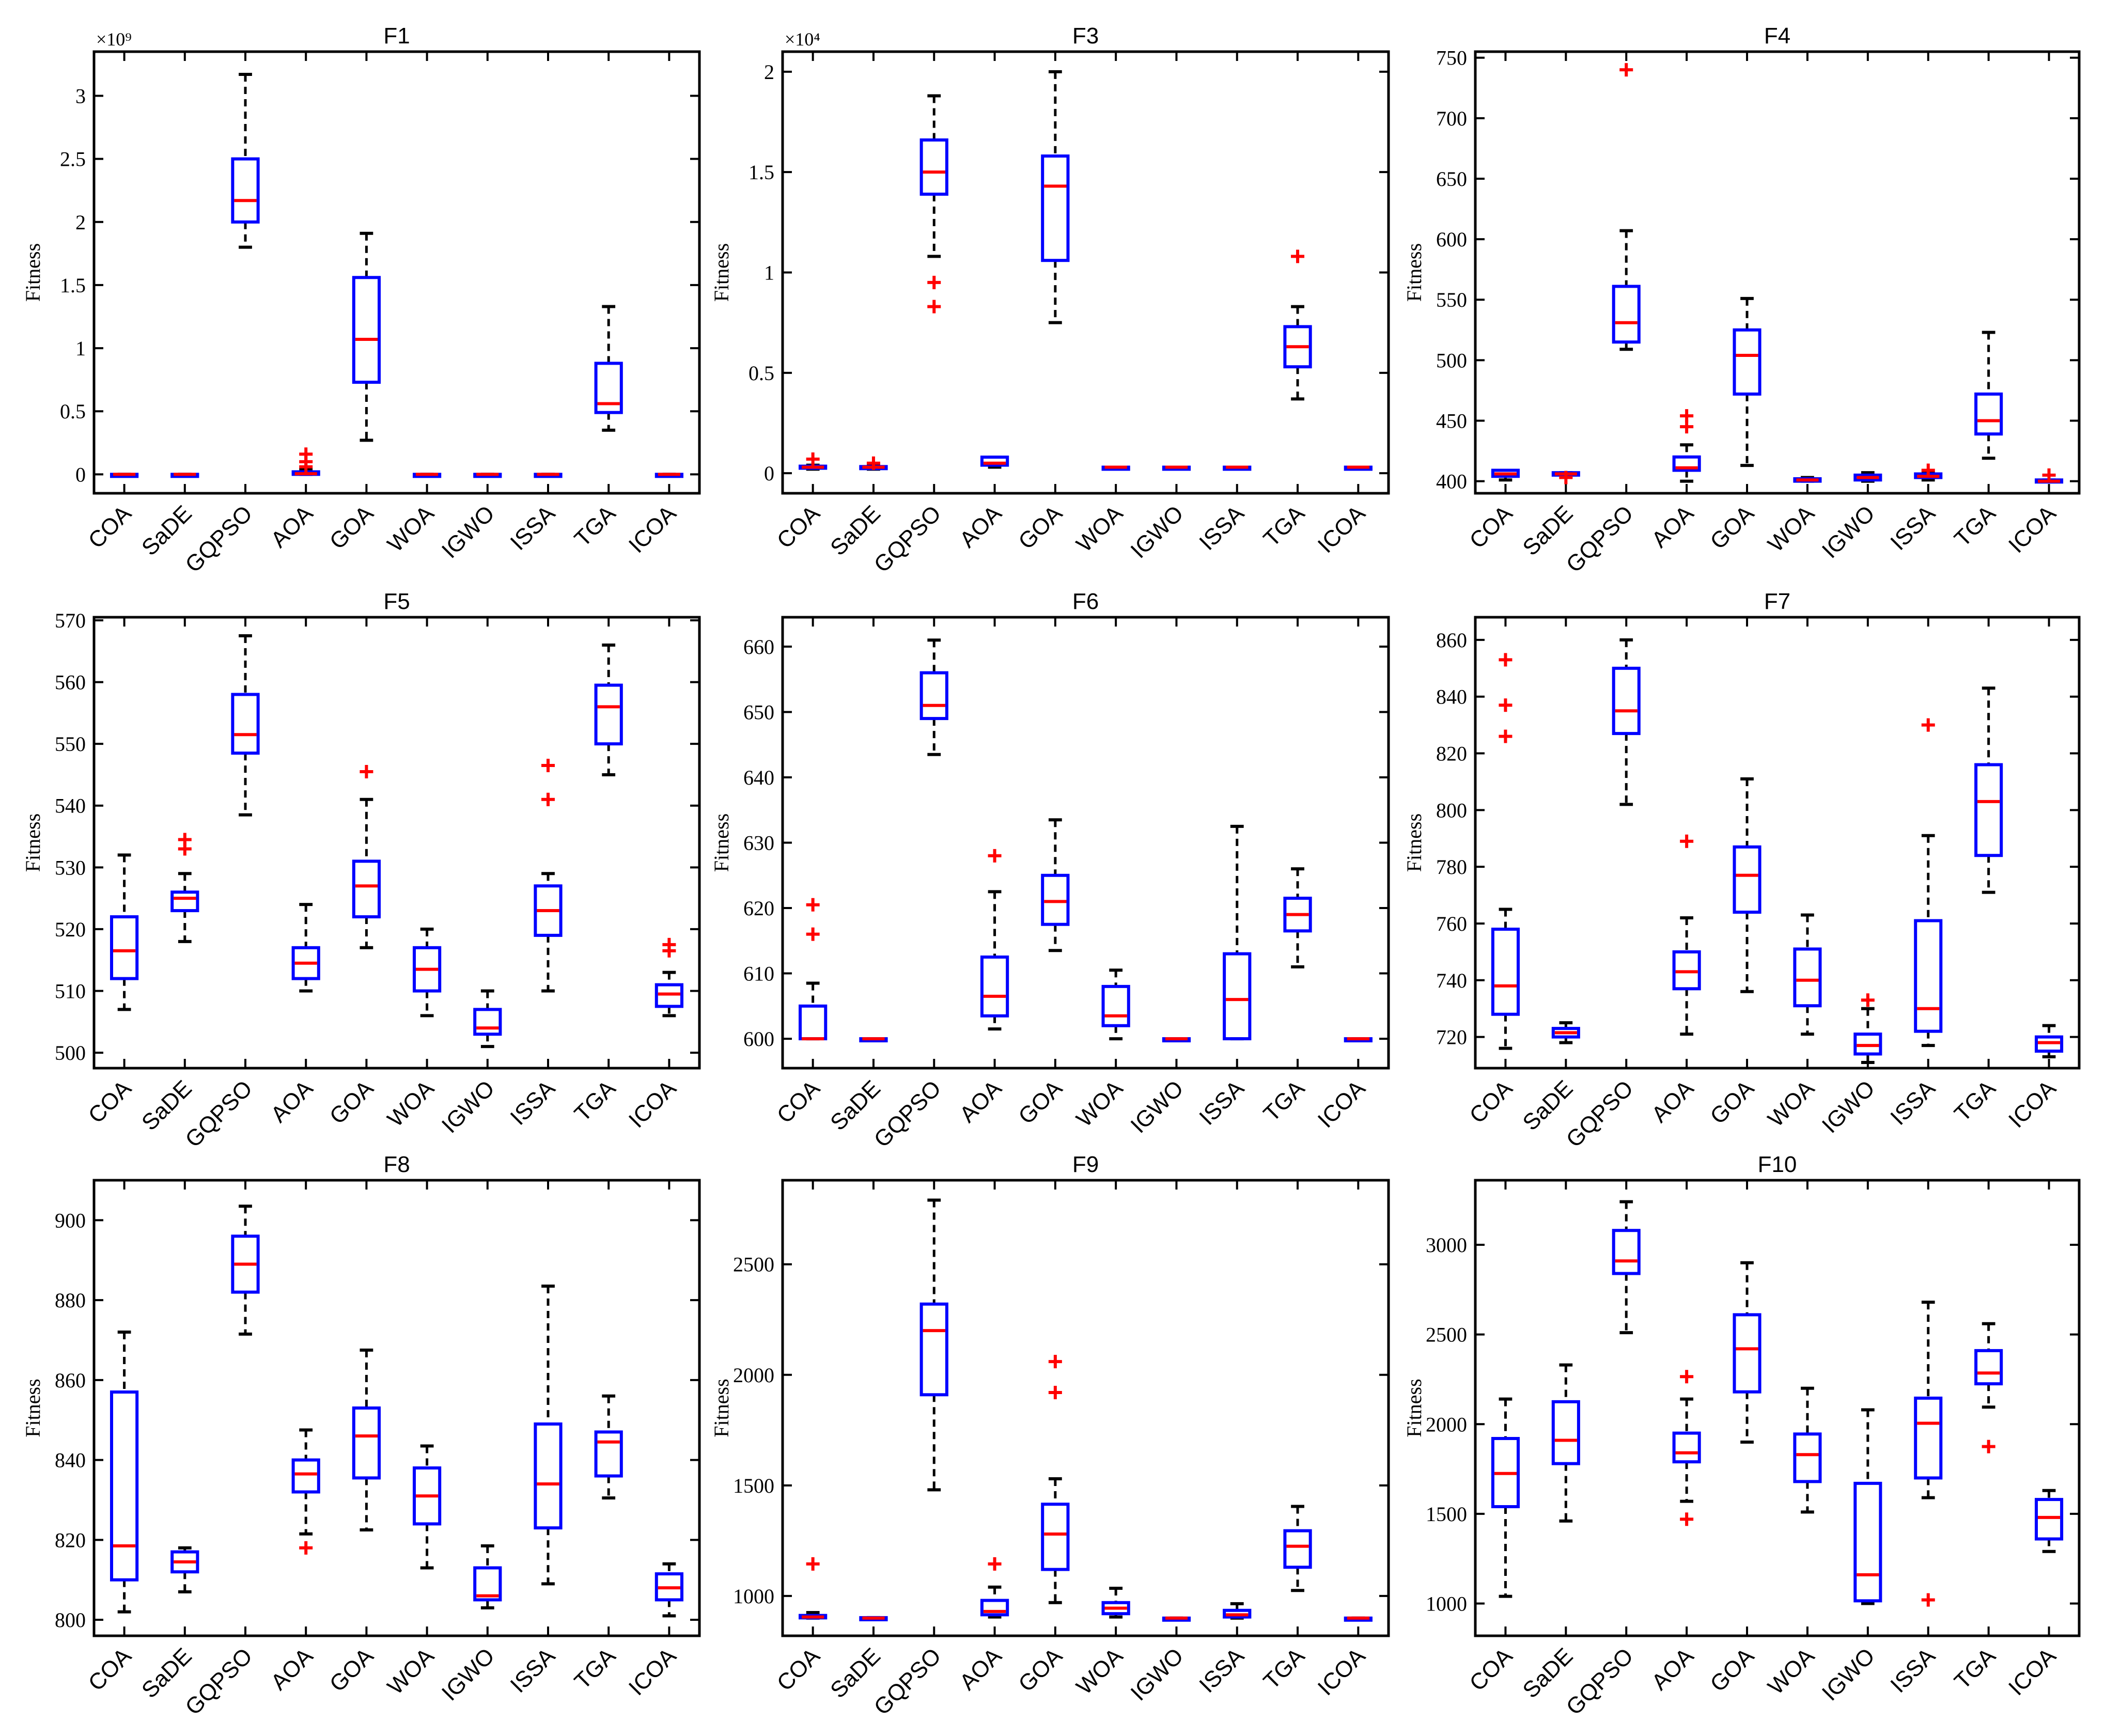 The width and height of the screenshot is (2105, 1736). I want to click on plot-frame, so click(1086, 272).